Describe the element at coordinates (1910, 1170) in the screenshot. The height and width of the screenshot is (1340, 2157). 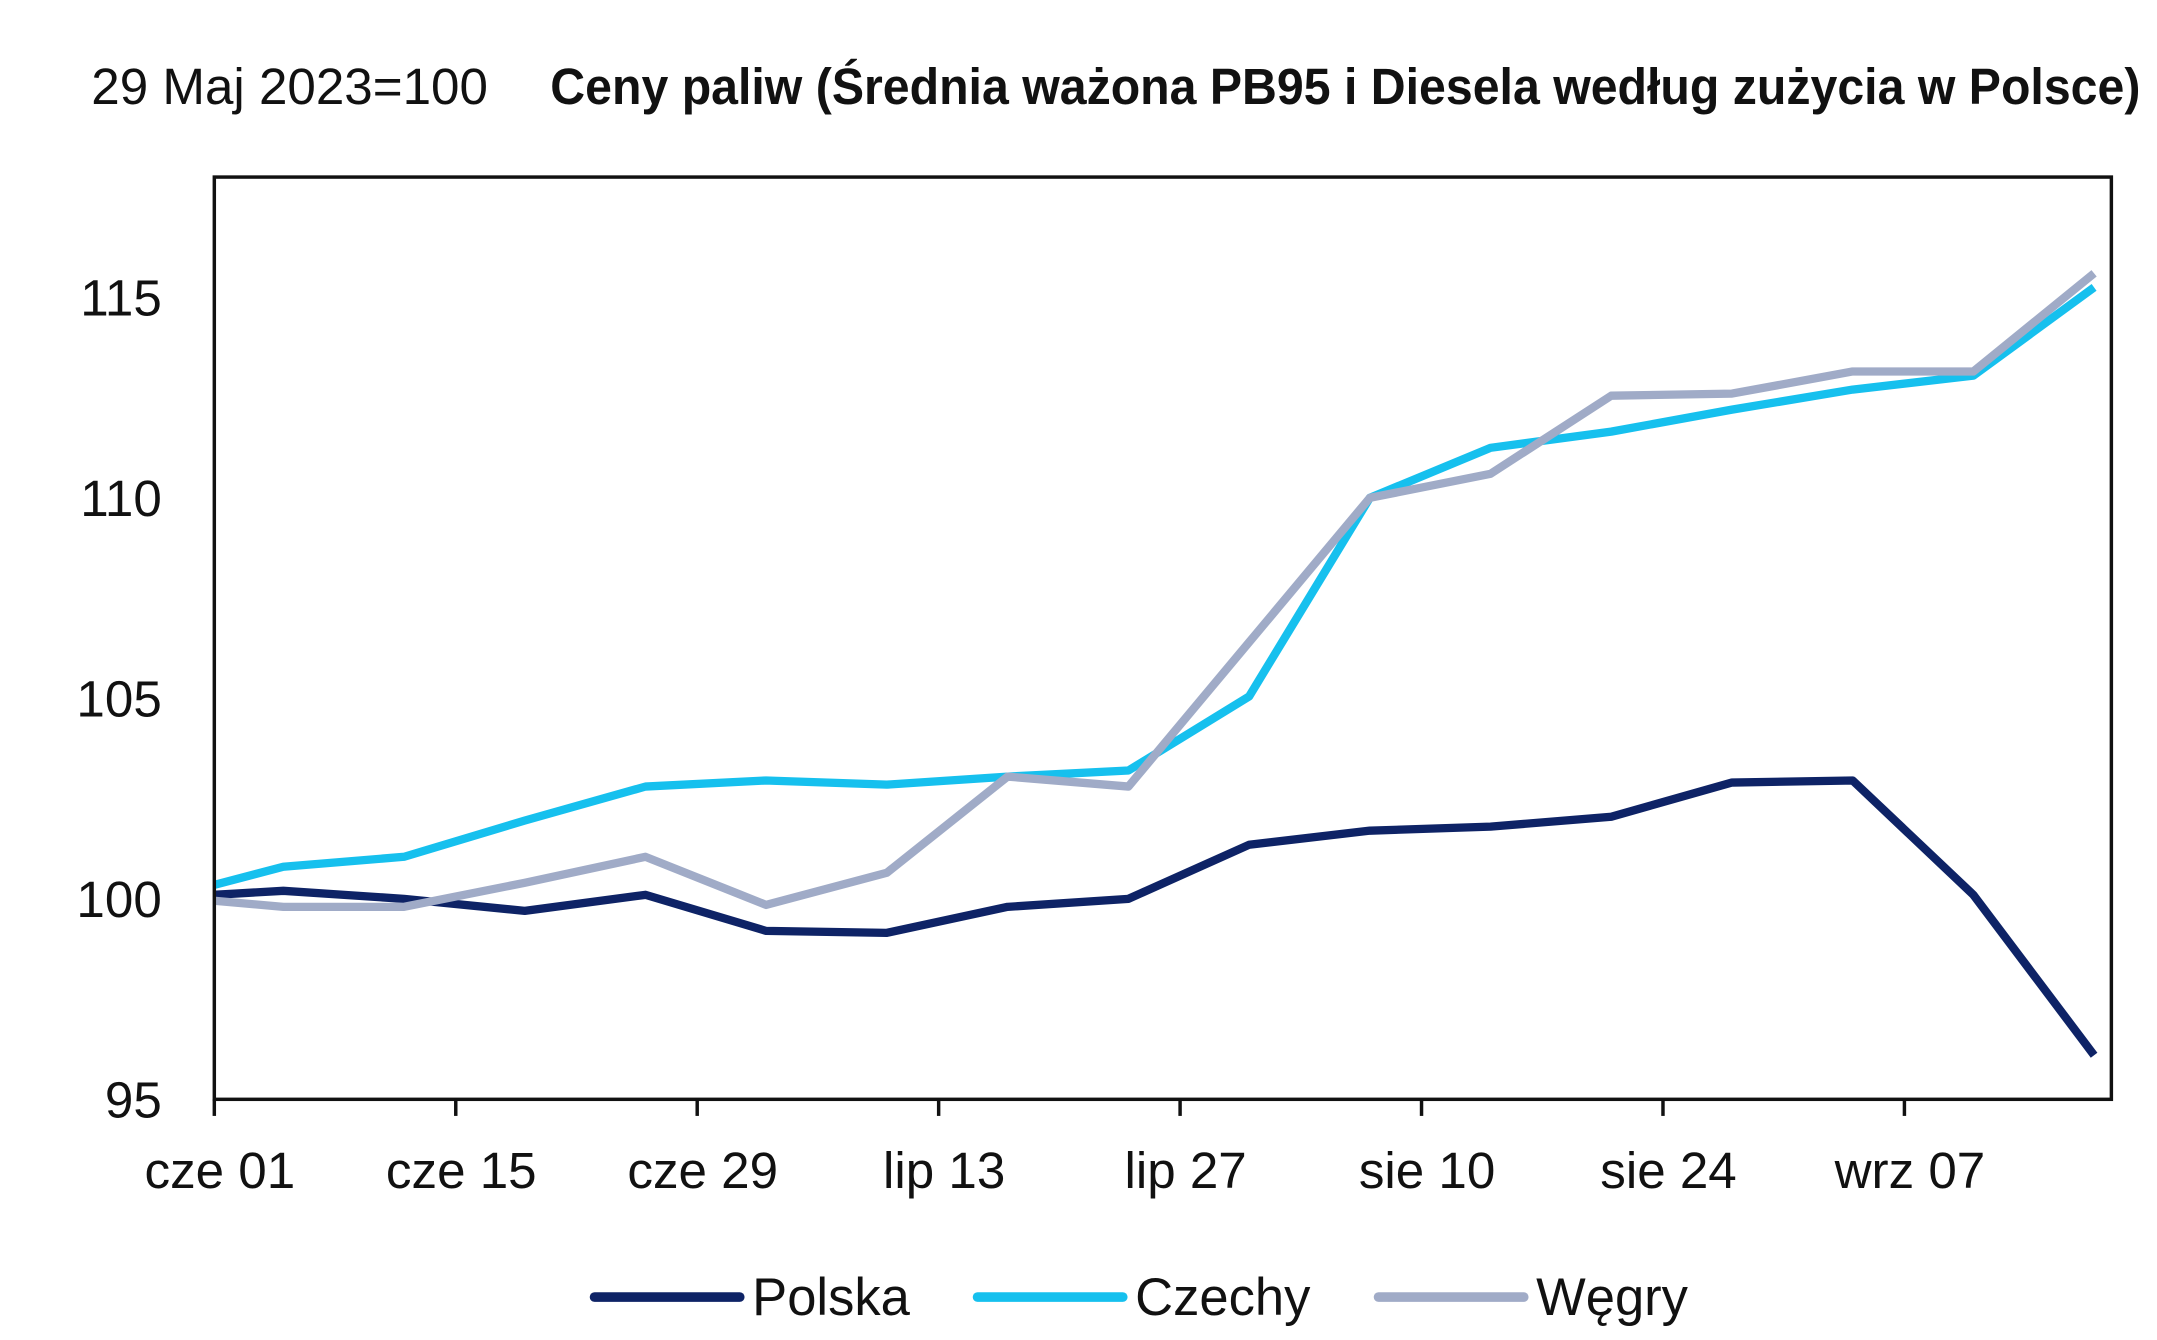
I see `x-tick-label: wrz 07` at that location.